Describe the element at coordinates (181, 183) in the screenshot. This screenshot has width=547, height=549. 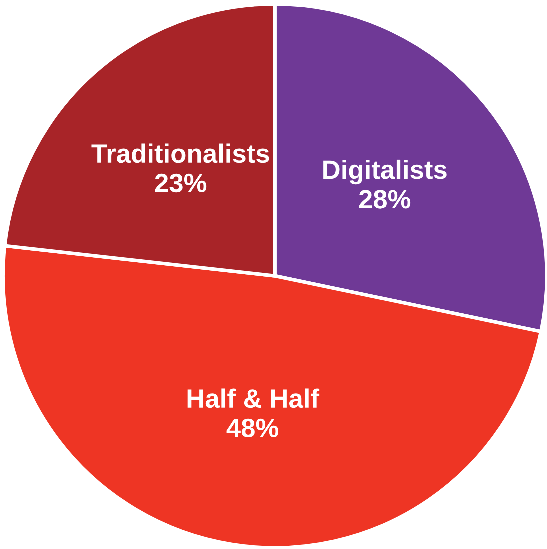
I see `data-label: 23%` at that location.